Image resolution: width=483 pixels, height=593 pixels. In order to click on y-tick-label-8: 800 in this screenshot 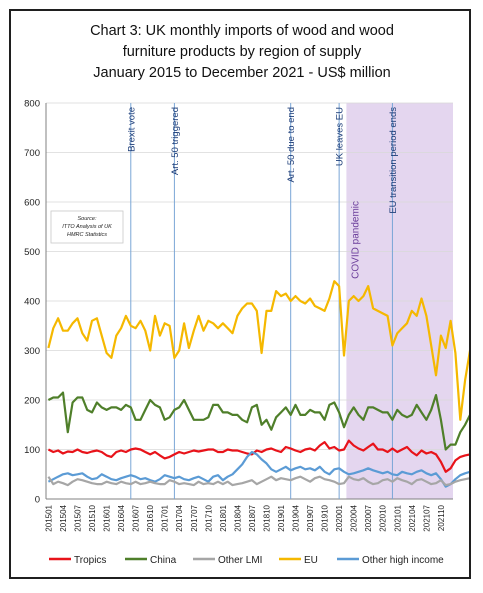, I will do `click(32, 104)`.